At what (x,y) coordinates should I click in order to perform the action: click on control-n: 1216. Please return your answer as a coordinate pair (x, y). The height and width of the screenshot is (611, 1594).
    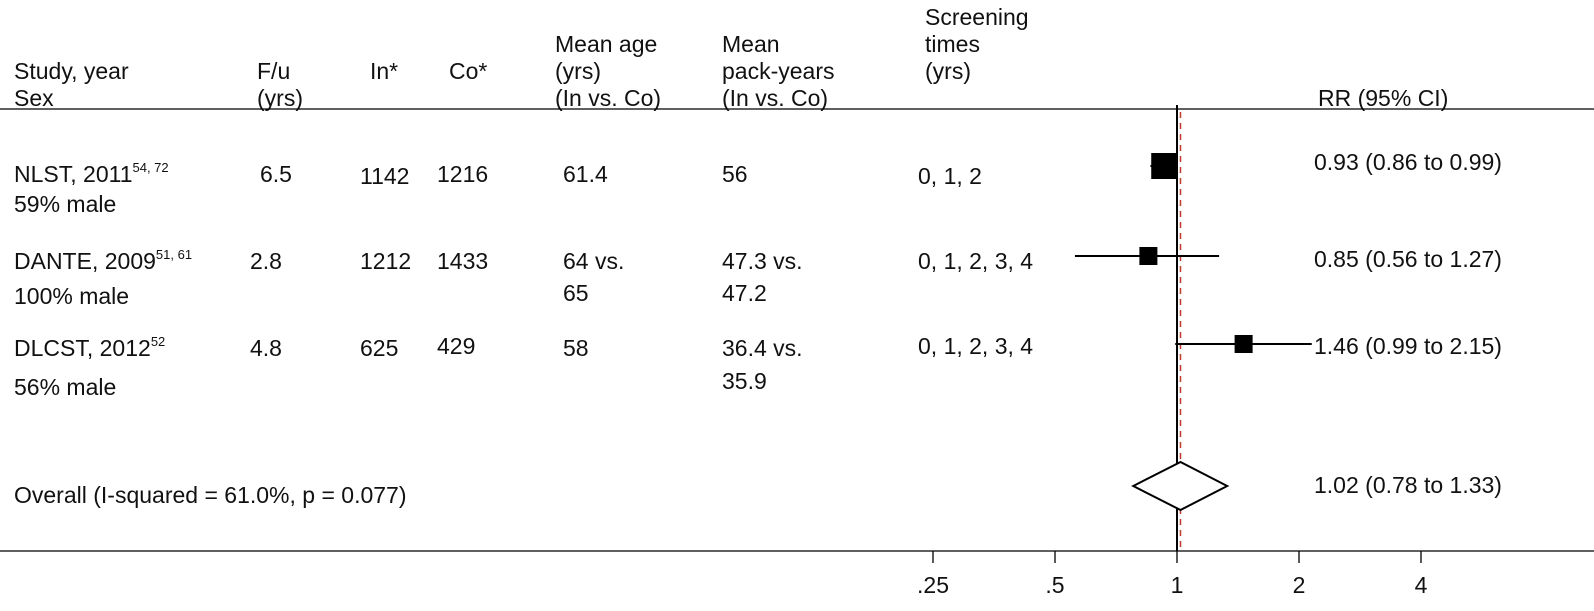
    Looking at the image, I should click on (463, 174).